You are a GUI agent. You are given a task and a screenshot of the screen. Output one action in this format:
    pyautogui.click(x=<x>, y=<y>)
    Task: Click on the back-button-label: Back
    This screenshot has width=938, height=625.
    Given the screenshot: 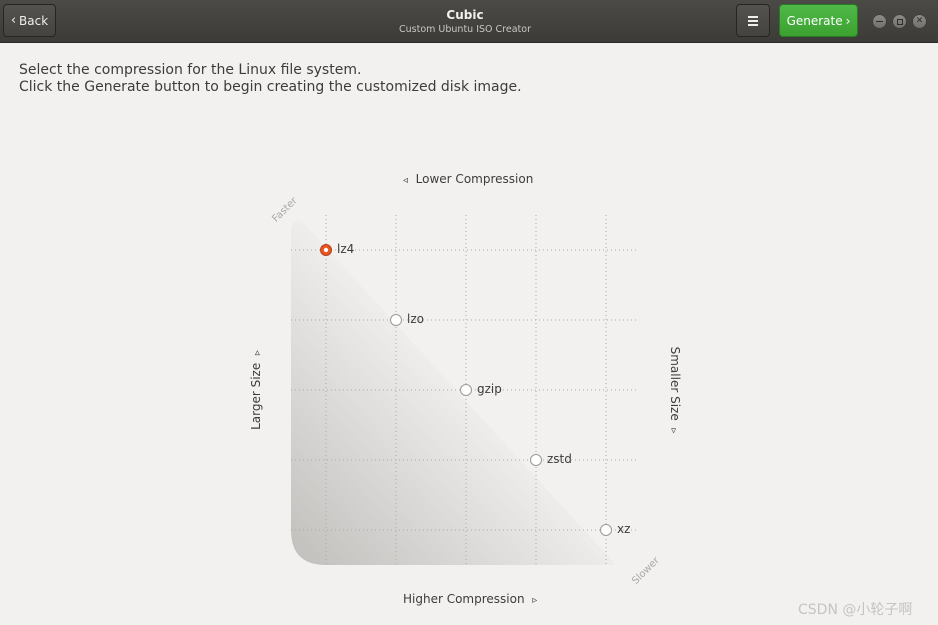 What is the action you would take?
    pyautogui.click(x=34, y=20)
    